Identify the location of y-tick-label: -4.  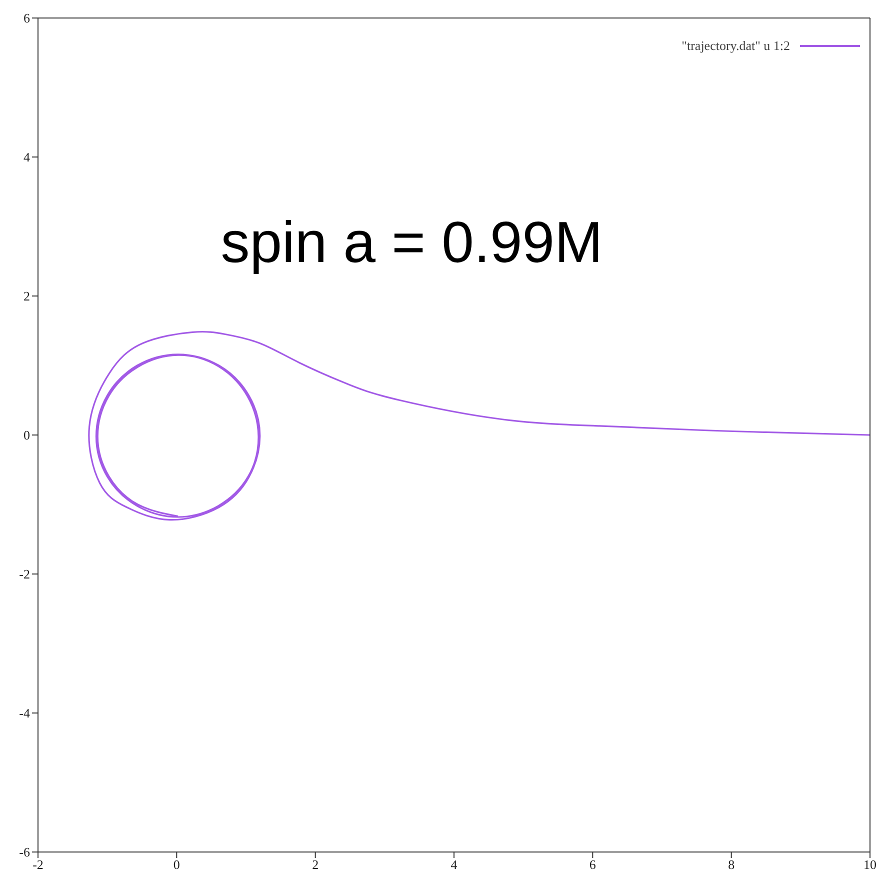
(24, 713).